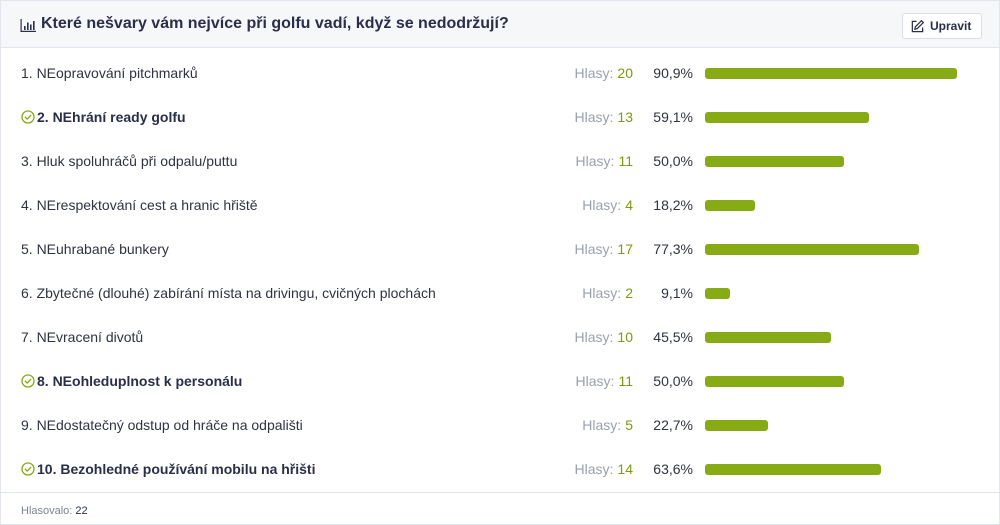 The width and height of the screenshot is (1000, 525). What do you see at coordinates (28, 25) in the screenshot?
I see `bar-chart-icon` at bounding box center [28, 25].